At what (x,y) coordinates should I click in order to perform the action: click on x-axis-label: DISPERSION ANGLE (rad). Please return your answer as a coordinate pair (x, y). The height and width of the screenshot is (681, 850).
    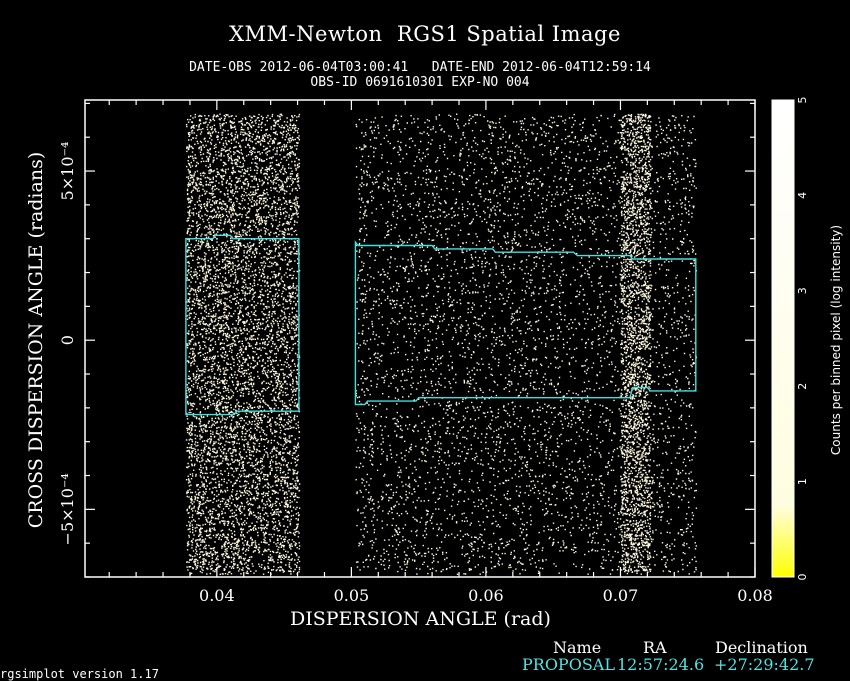
    Looking at the image, I should click on (420, 619).